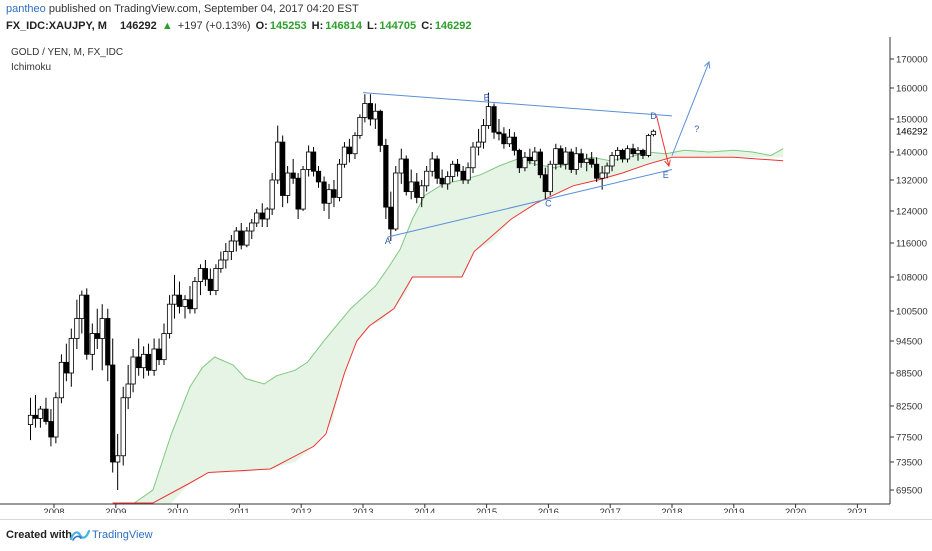 The image size is (932, 551). Describe the element at coordinates (122, 535) in the screenshot. I see `tradingview-brand: TradingView` at that location.